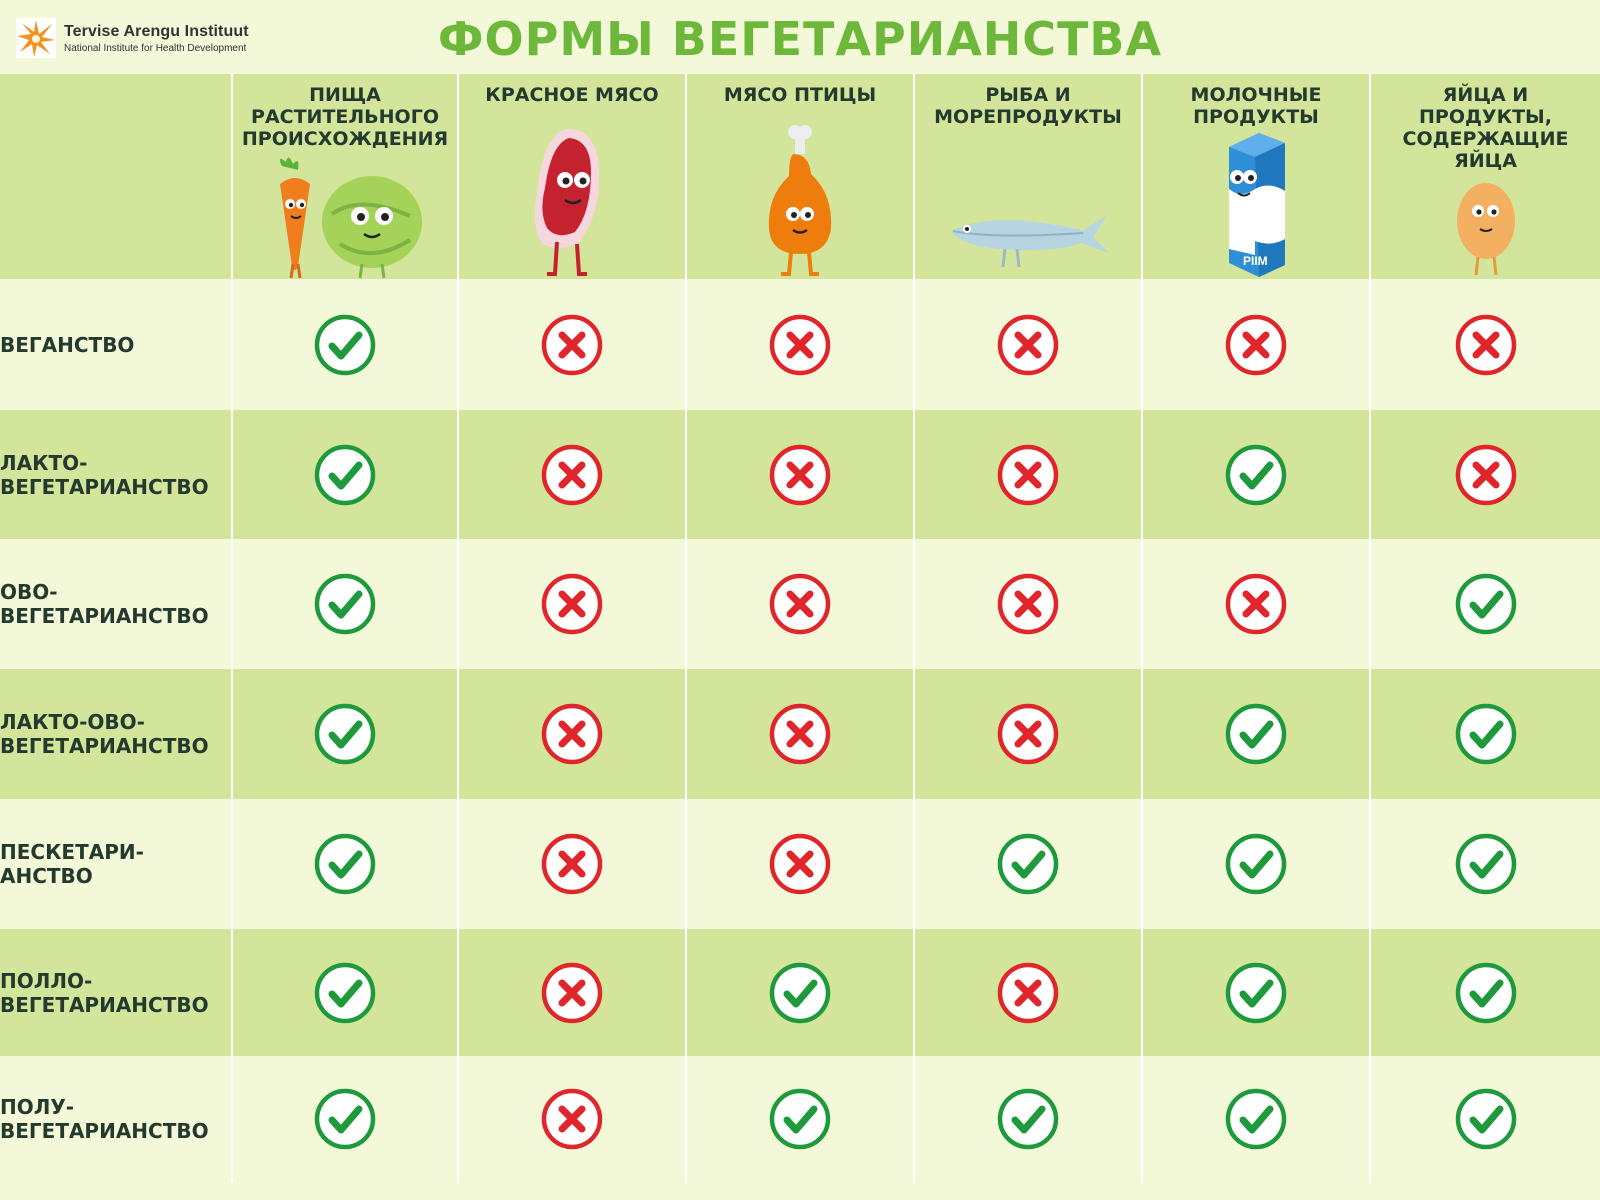  What do you see at coordinates (567, 202) in the screenshot?
I see `steak-icon` at bounding box center [567, 202].